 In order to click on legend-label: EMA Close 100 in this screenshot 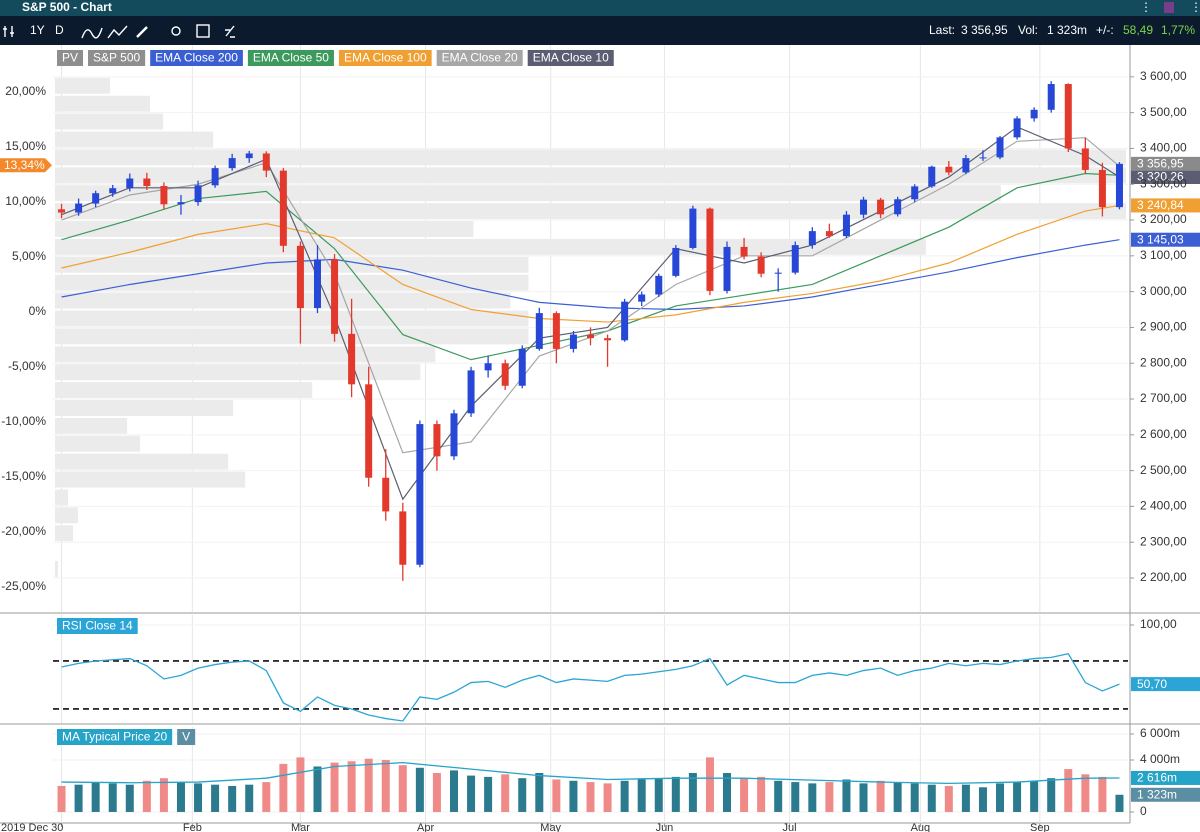, I will do `click(385, 58)`.